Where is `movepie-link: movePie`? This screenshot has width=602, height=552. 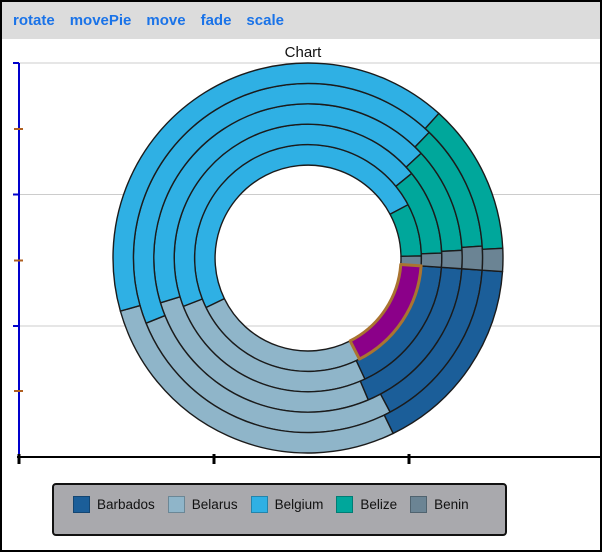
movepie-link: movePie is located at coordinates (100, 20).